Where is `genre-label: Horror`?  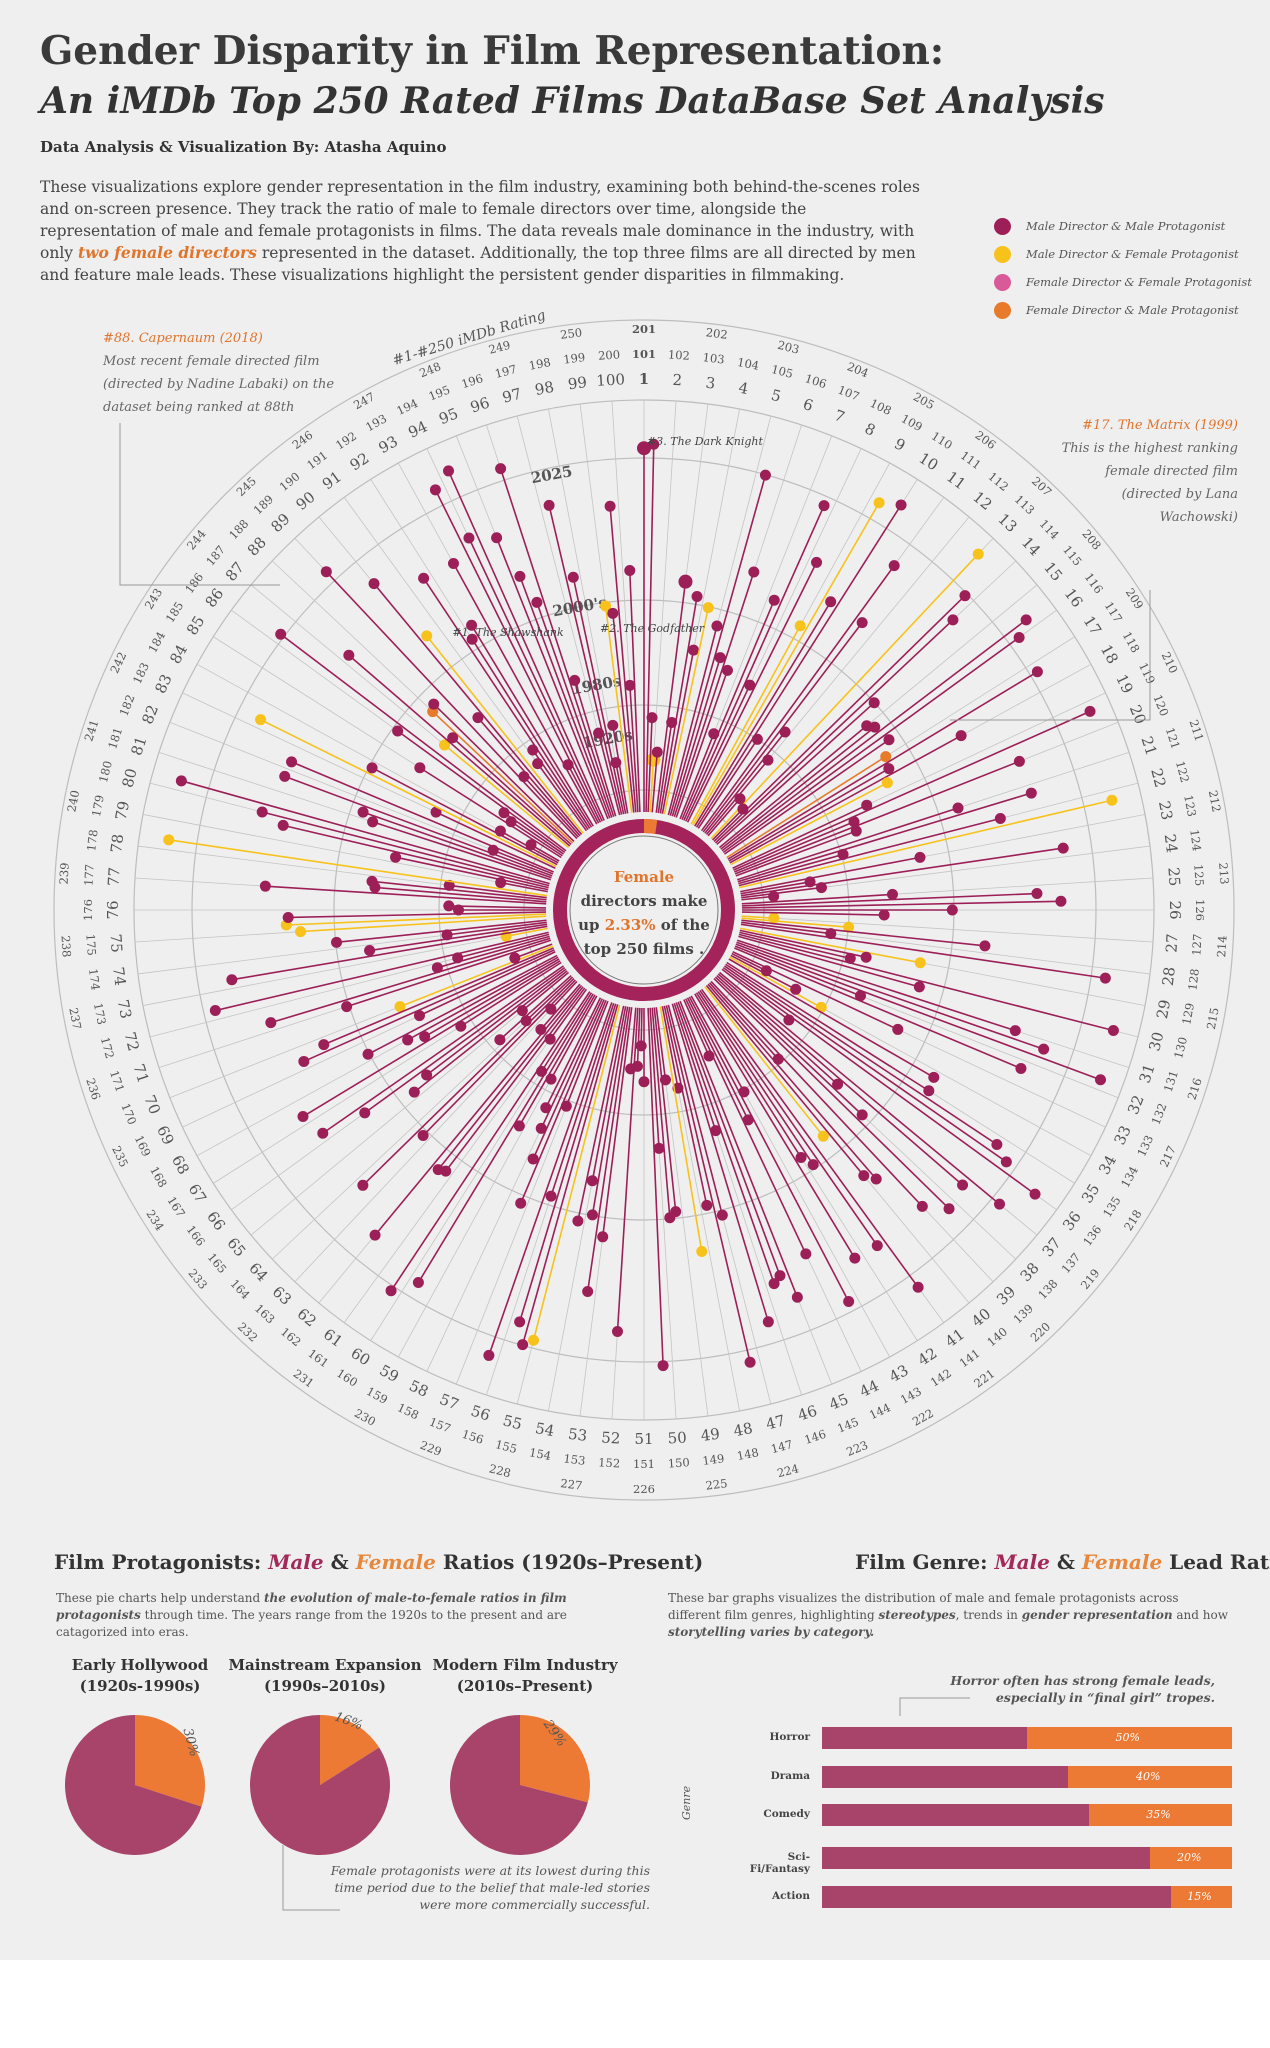 genre-label: Horror is located at coordinates (789, 1737).